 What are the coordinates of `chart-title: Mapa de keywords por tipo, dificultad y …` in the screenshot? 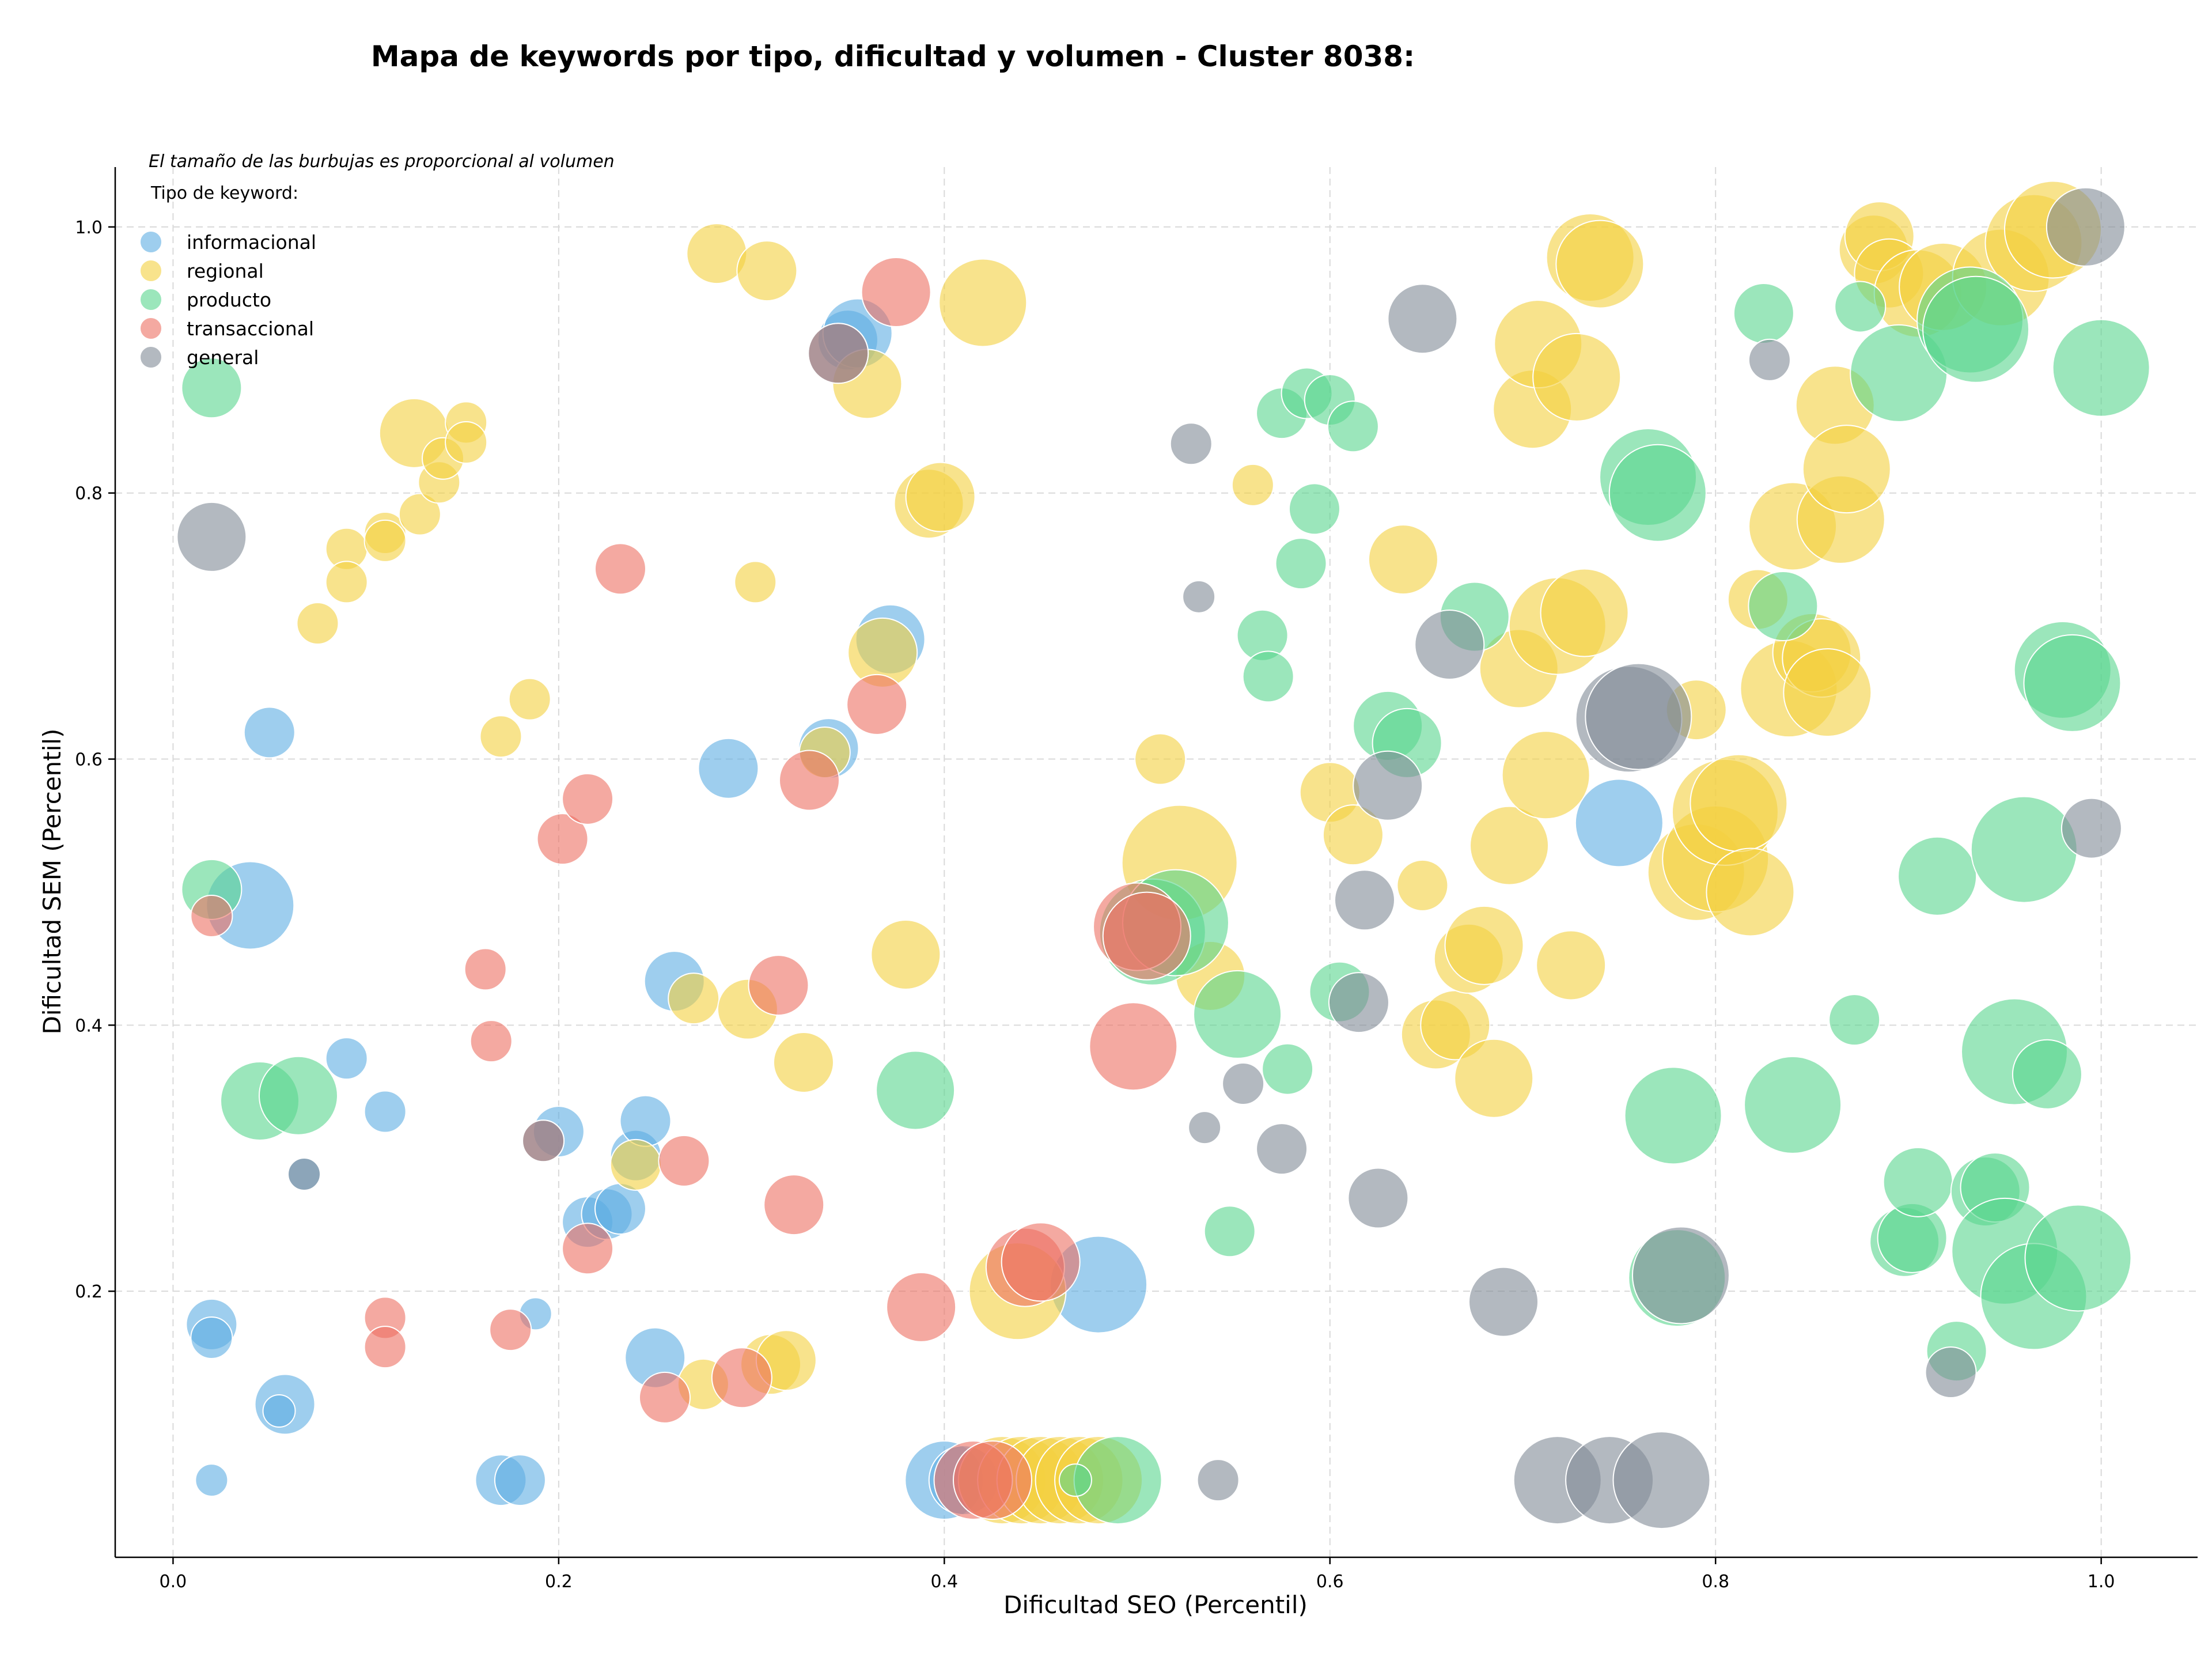 It's located at (893, 56).